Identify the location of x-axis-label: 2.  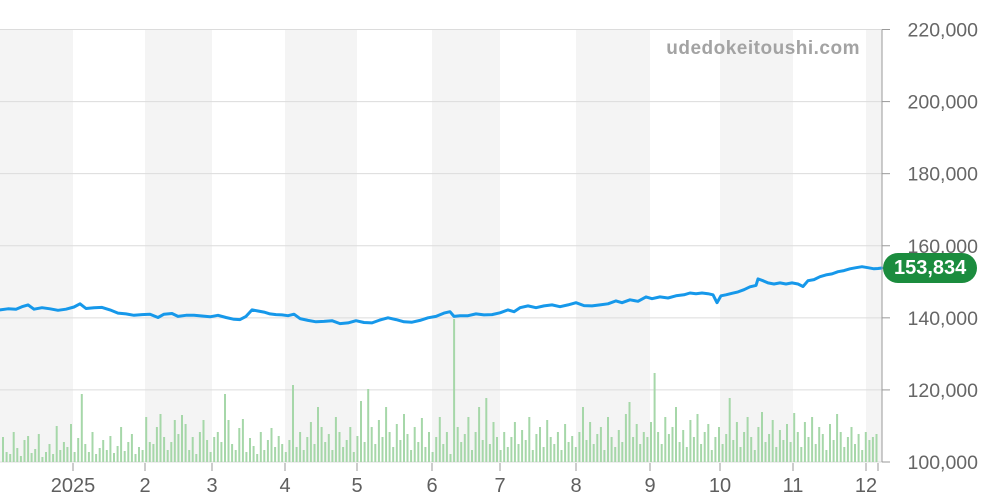
(144, 486).